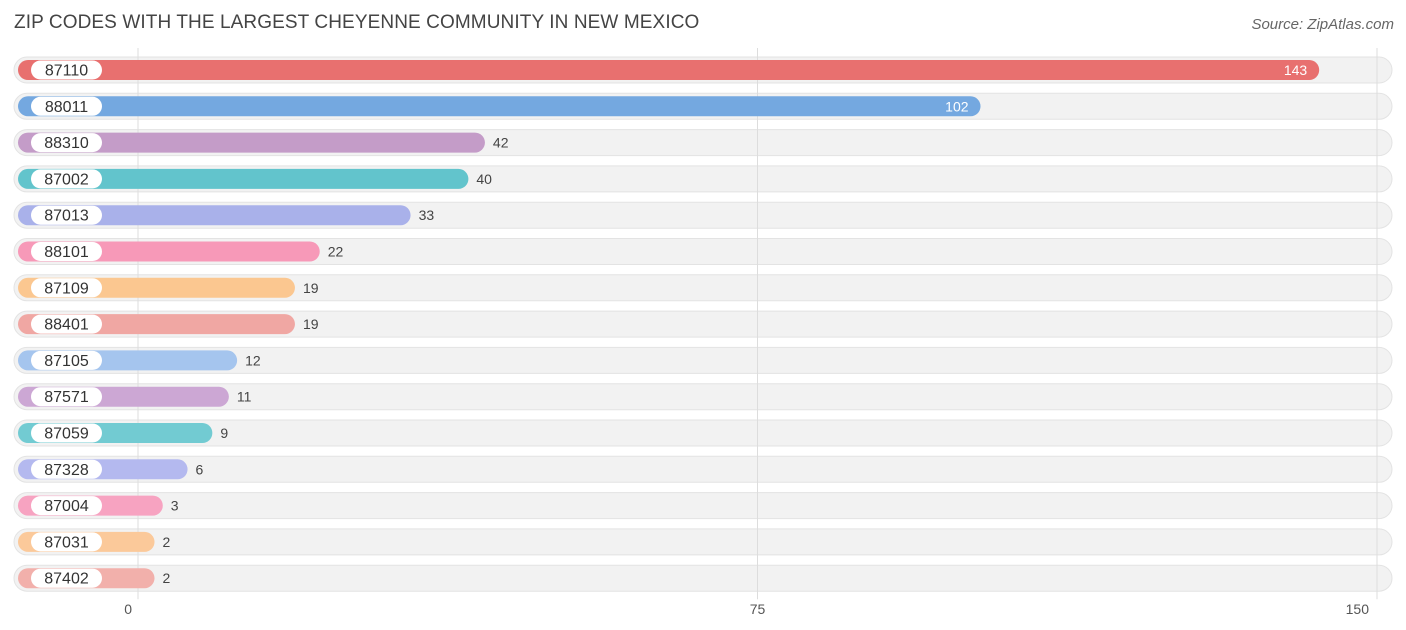 This screenshot has height=630, width=1406. Describe the element at coordinates (758, 609) in the screenshot. I see `x-tick-label: 75` at that location.